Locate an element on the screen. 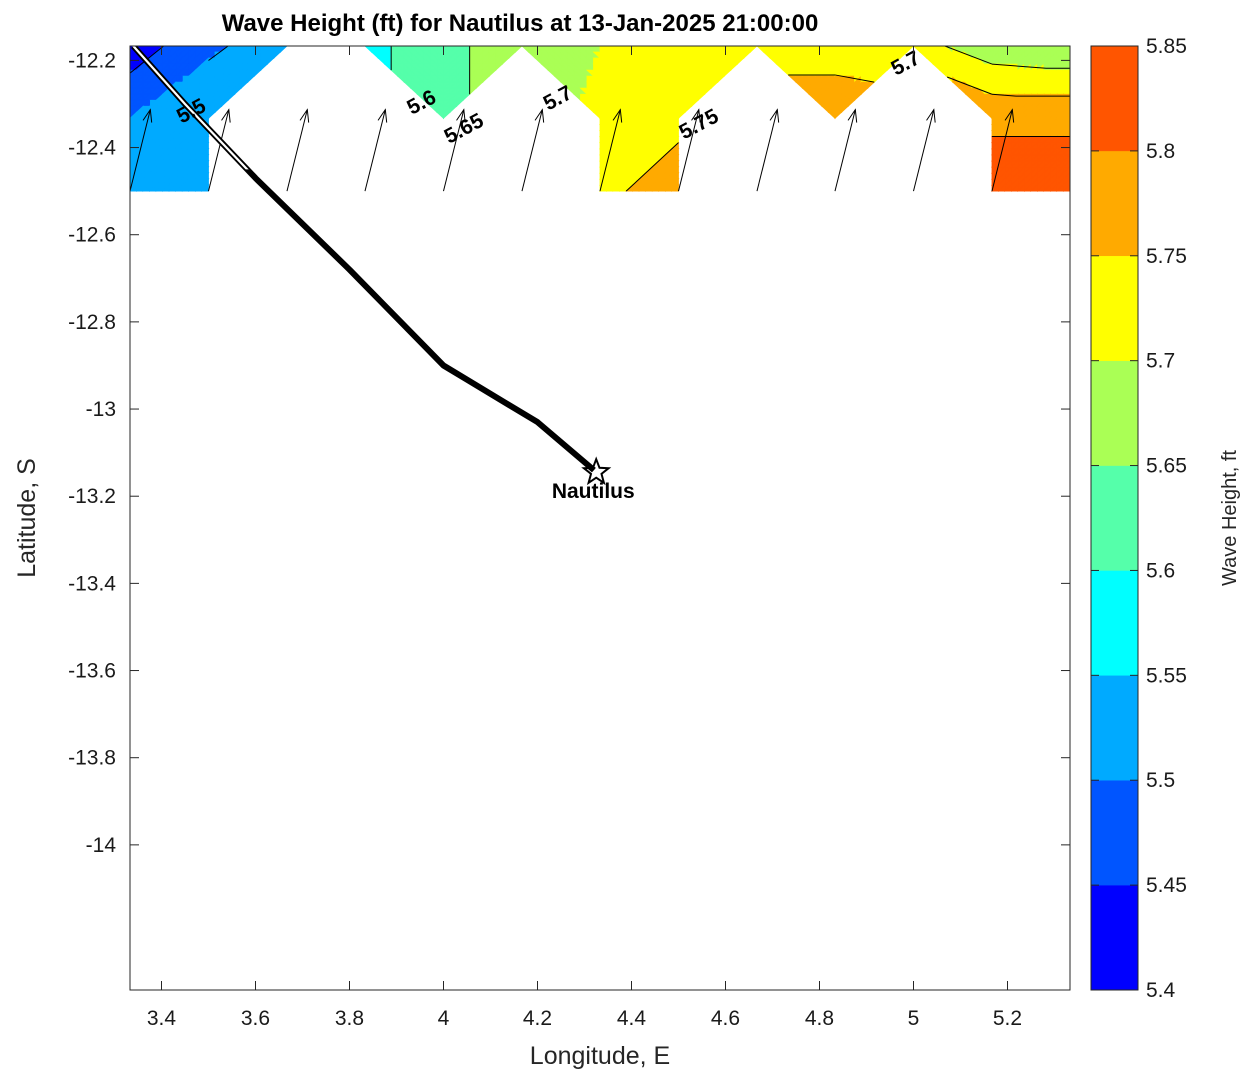 This screenshot has width=1248, height=1075. station-label: Nautilus is located at coordinates (593, 491).